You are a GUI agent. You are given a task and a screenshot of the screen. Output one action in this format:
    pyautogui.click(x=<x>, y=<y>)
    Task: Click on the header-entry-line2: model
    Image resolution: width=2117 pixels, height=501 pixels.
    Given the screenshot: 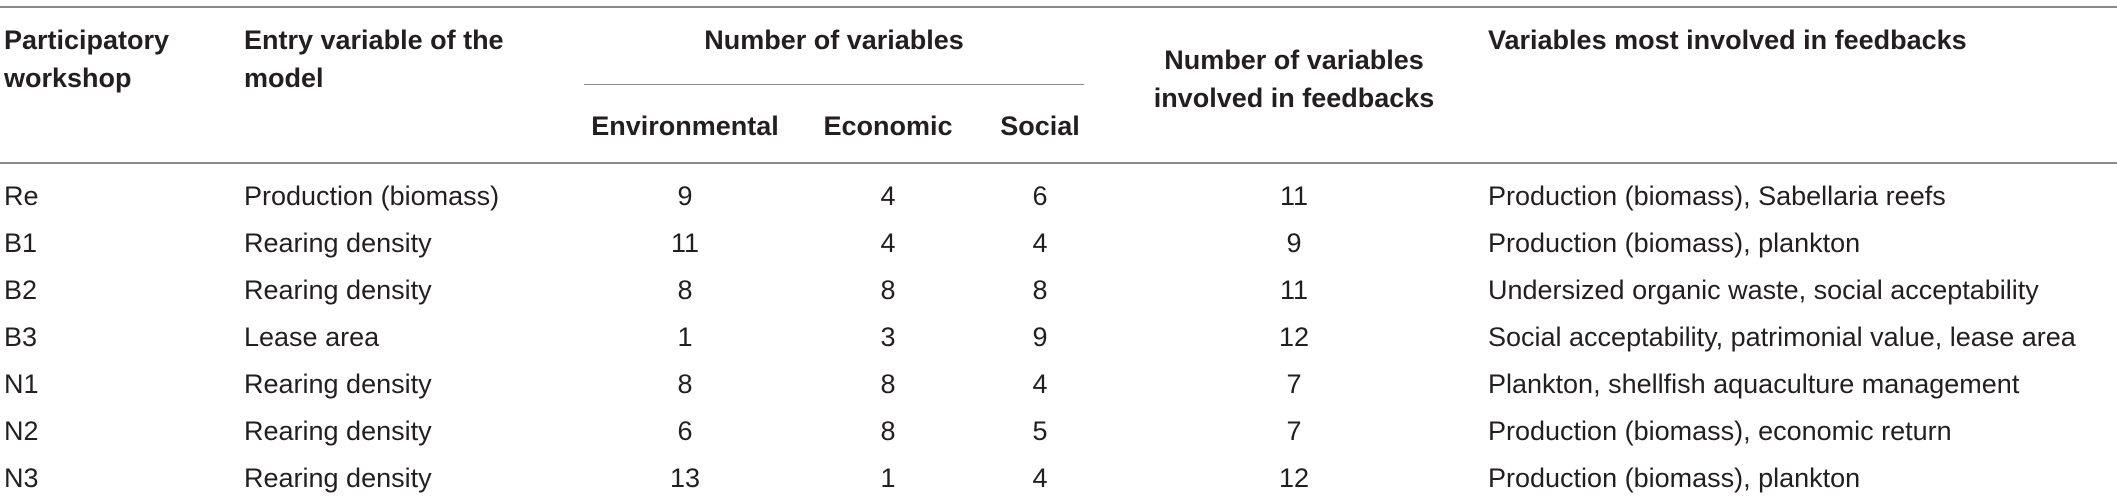 What is the action you would take?
    pyautogui.click(x=284, y=78)
    